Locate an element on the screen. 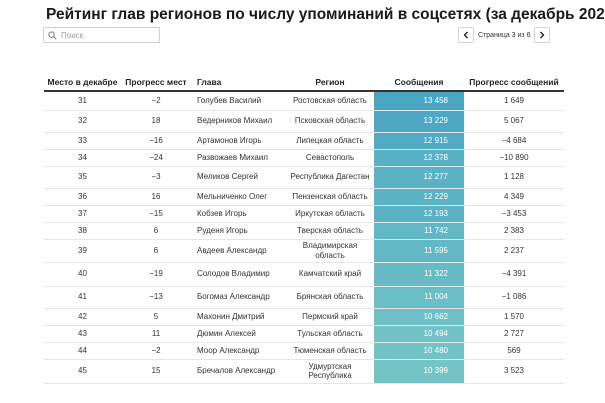  row-region: Севастополь is located at coordinates (330, 158).